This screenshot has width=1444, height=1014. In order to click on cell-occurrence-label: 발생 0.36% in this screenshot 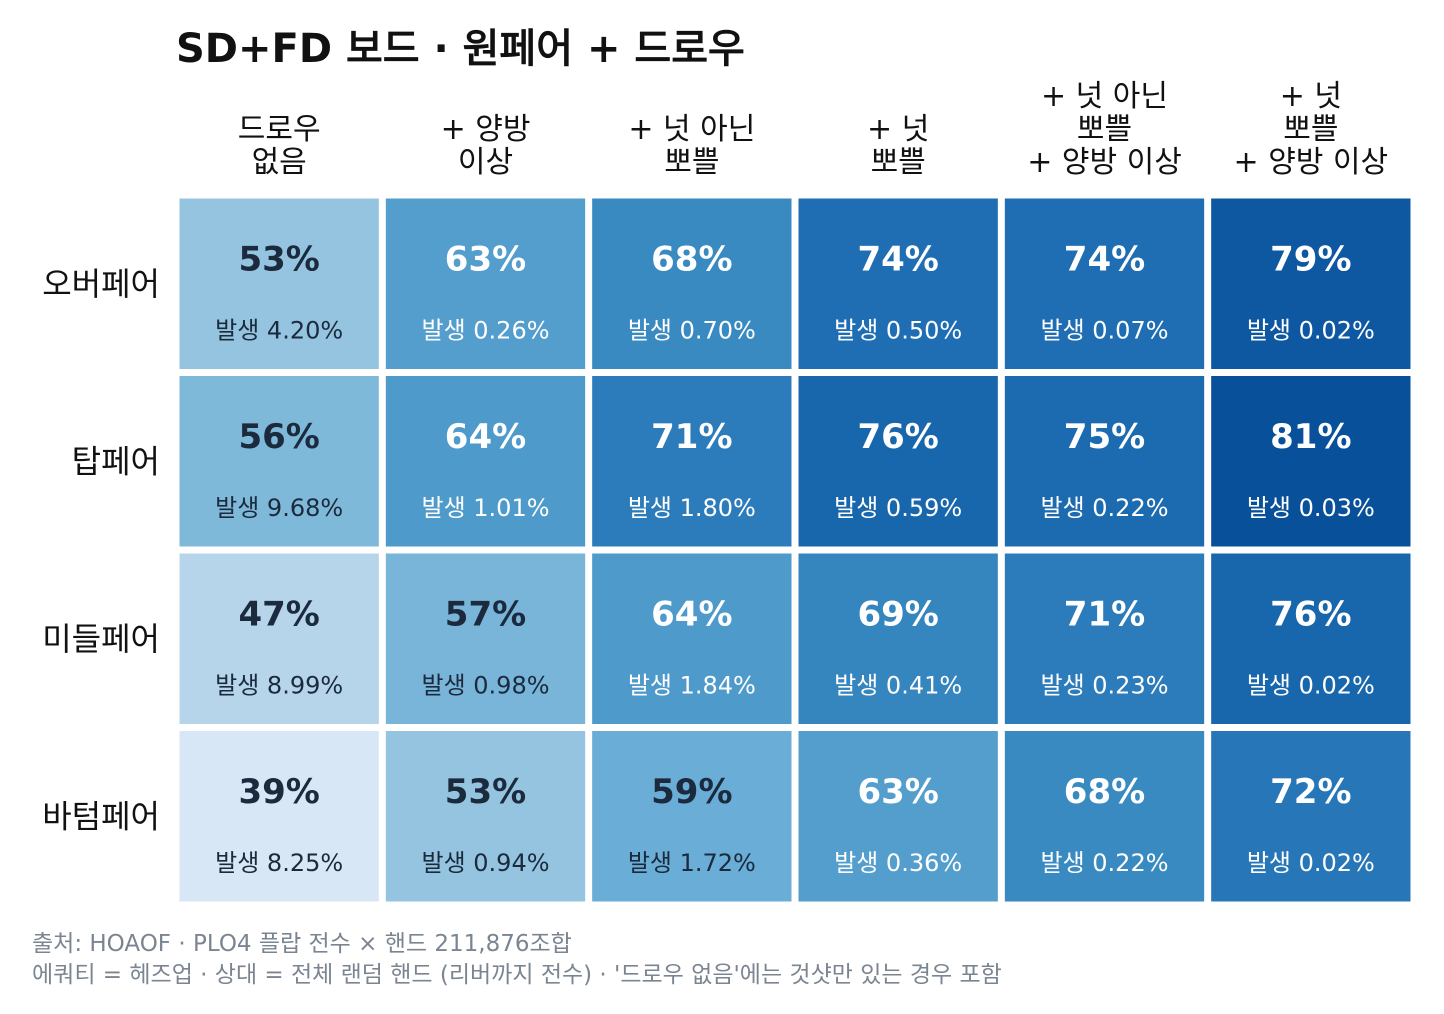, I will do `click(898, 863)`.